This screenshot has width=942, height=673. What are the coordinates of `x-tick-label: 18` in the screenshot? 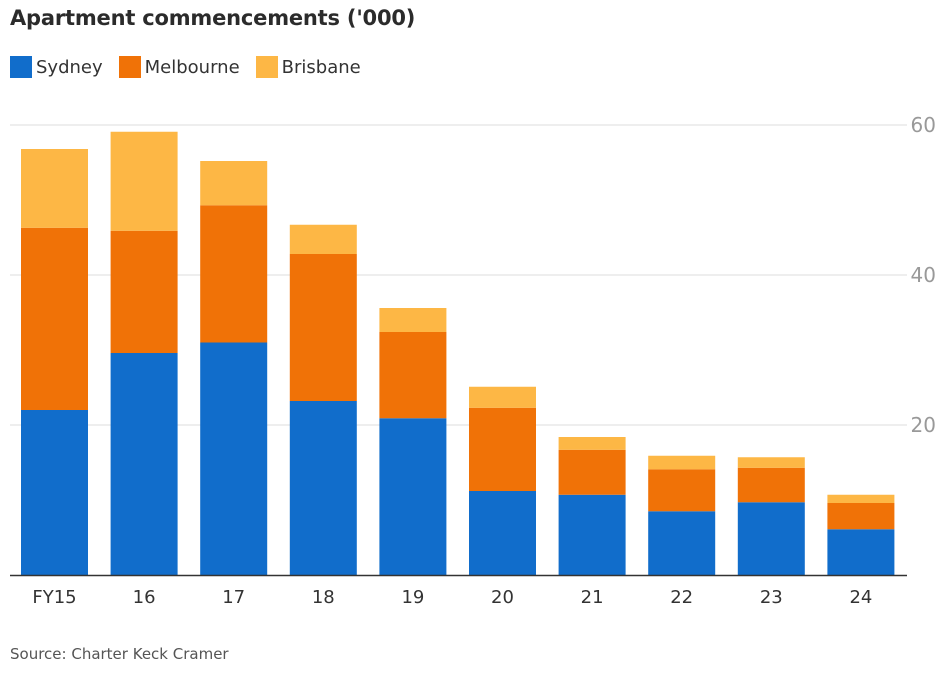 It's located at (323, 597).